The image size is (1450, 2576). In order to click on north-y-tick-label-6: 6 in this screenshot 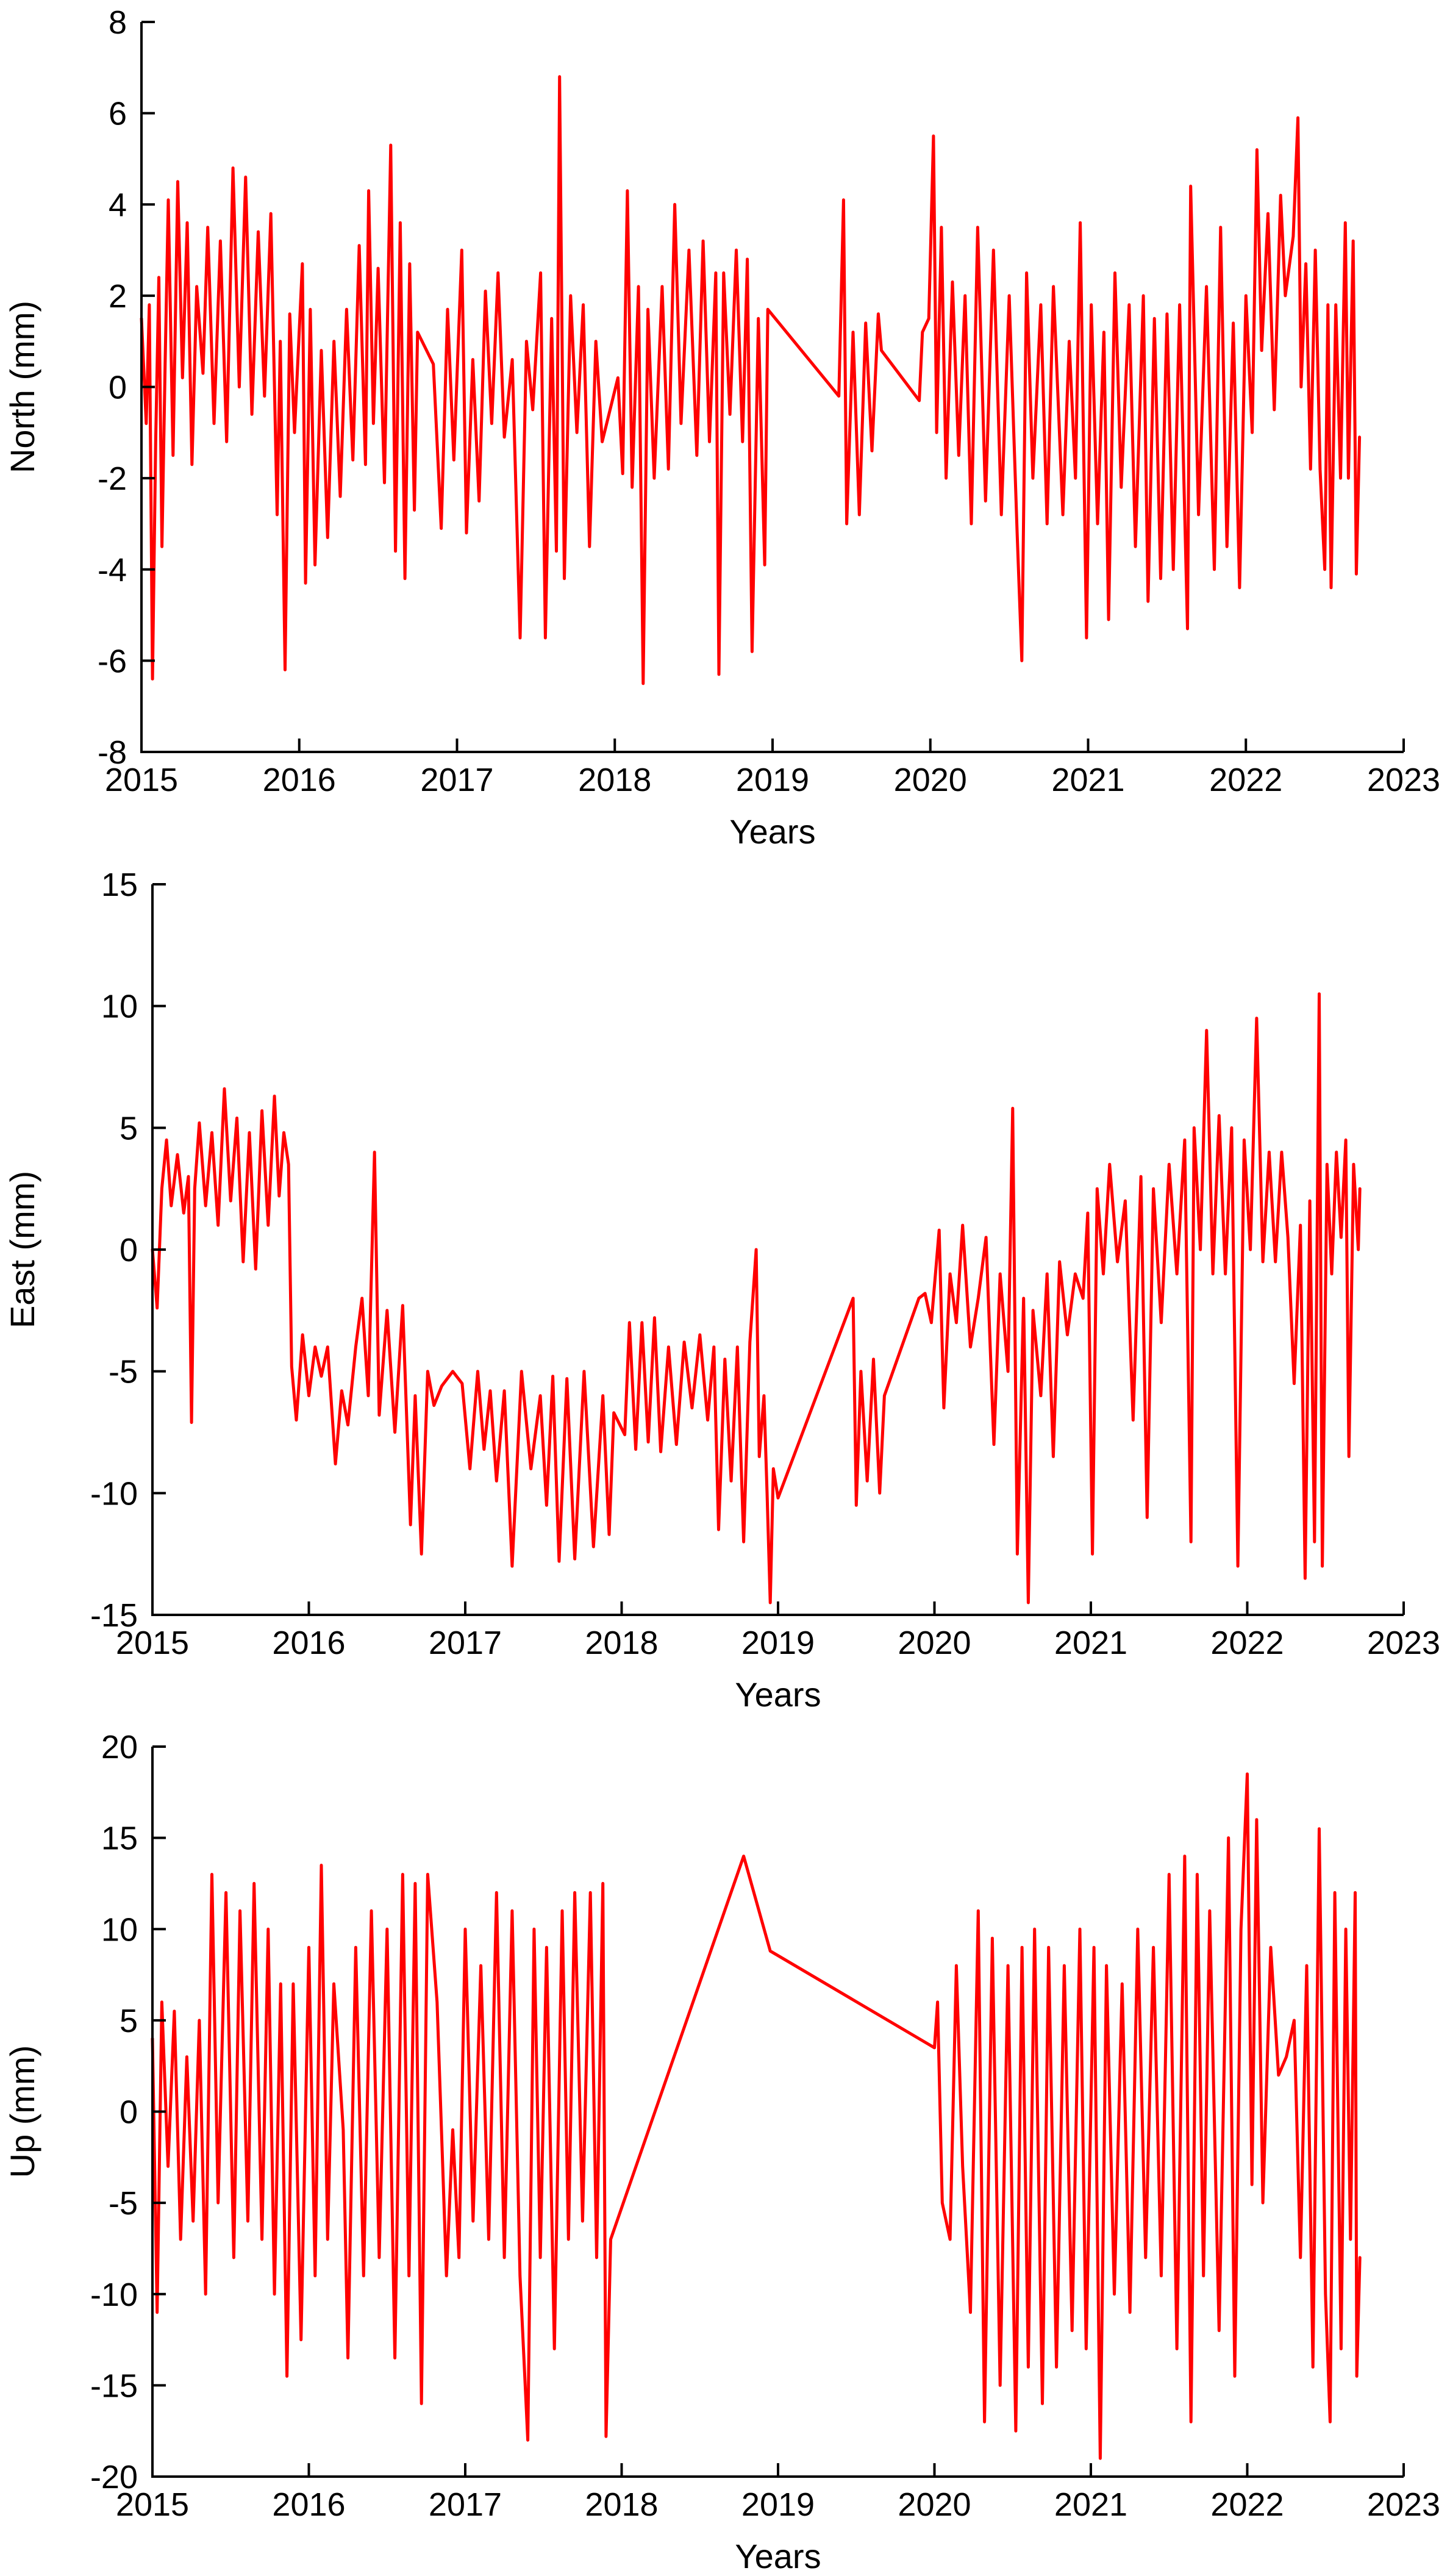, I will do `click(118, 114)`.